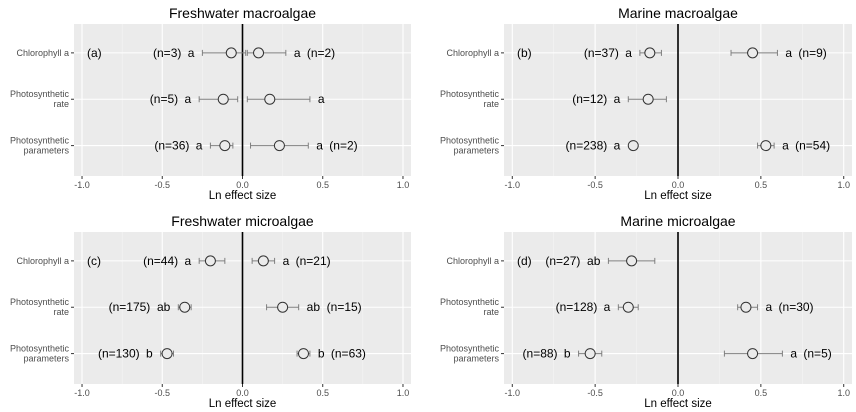 The width and height of the screenshot is (856, 412). Describe the element at coordinates (602, 146) in the screenshot. I see `data-point-group: a (n=238)` at that location.